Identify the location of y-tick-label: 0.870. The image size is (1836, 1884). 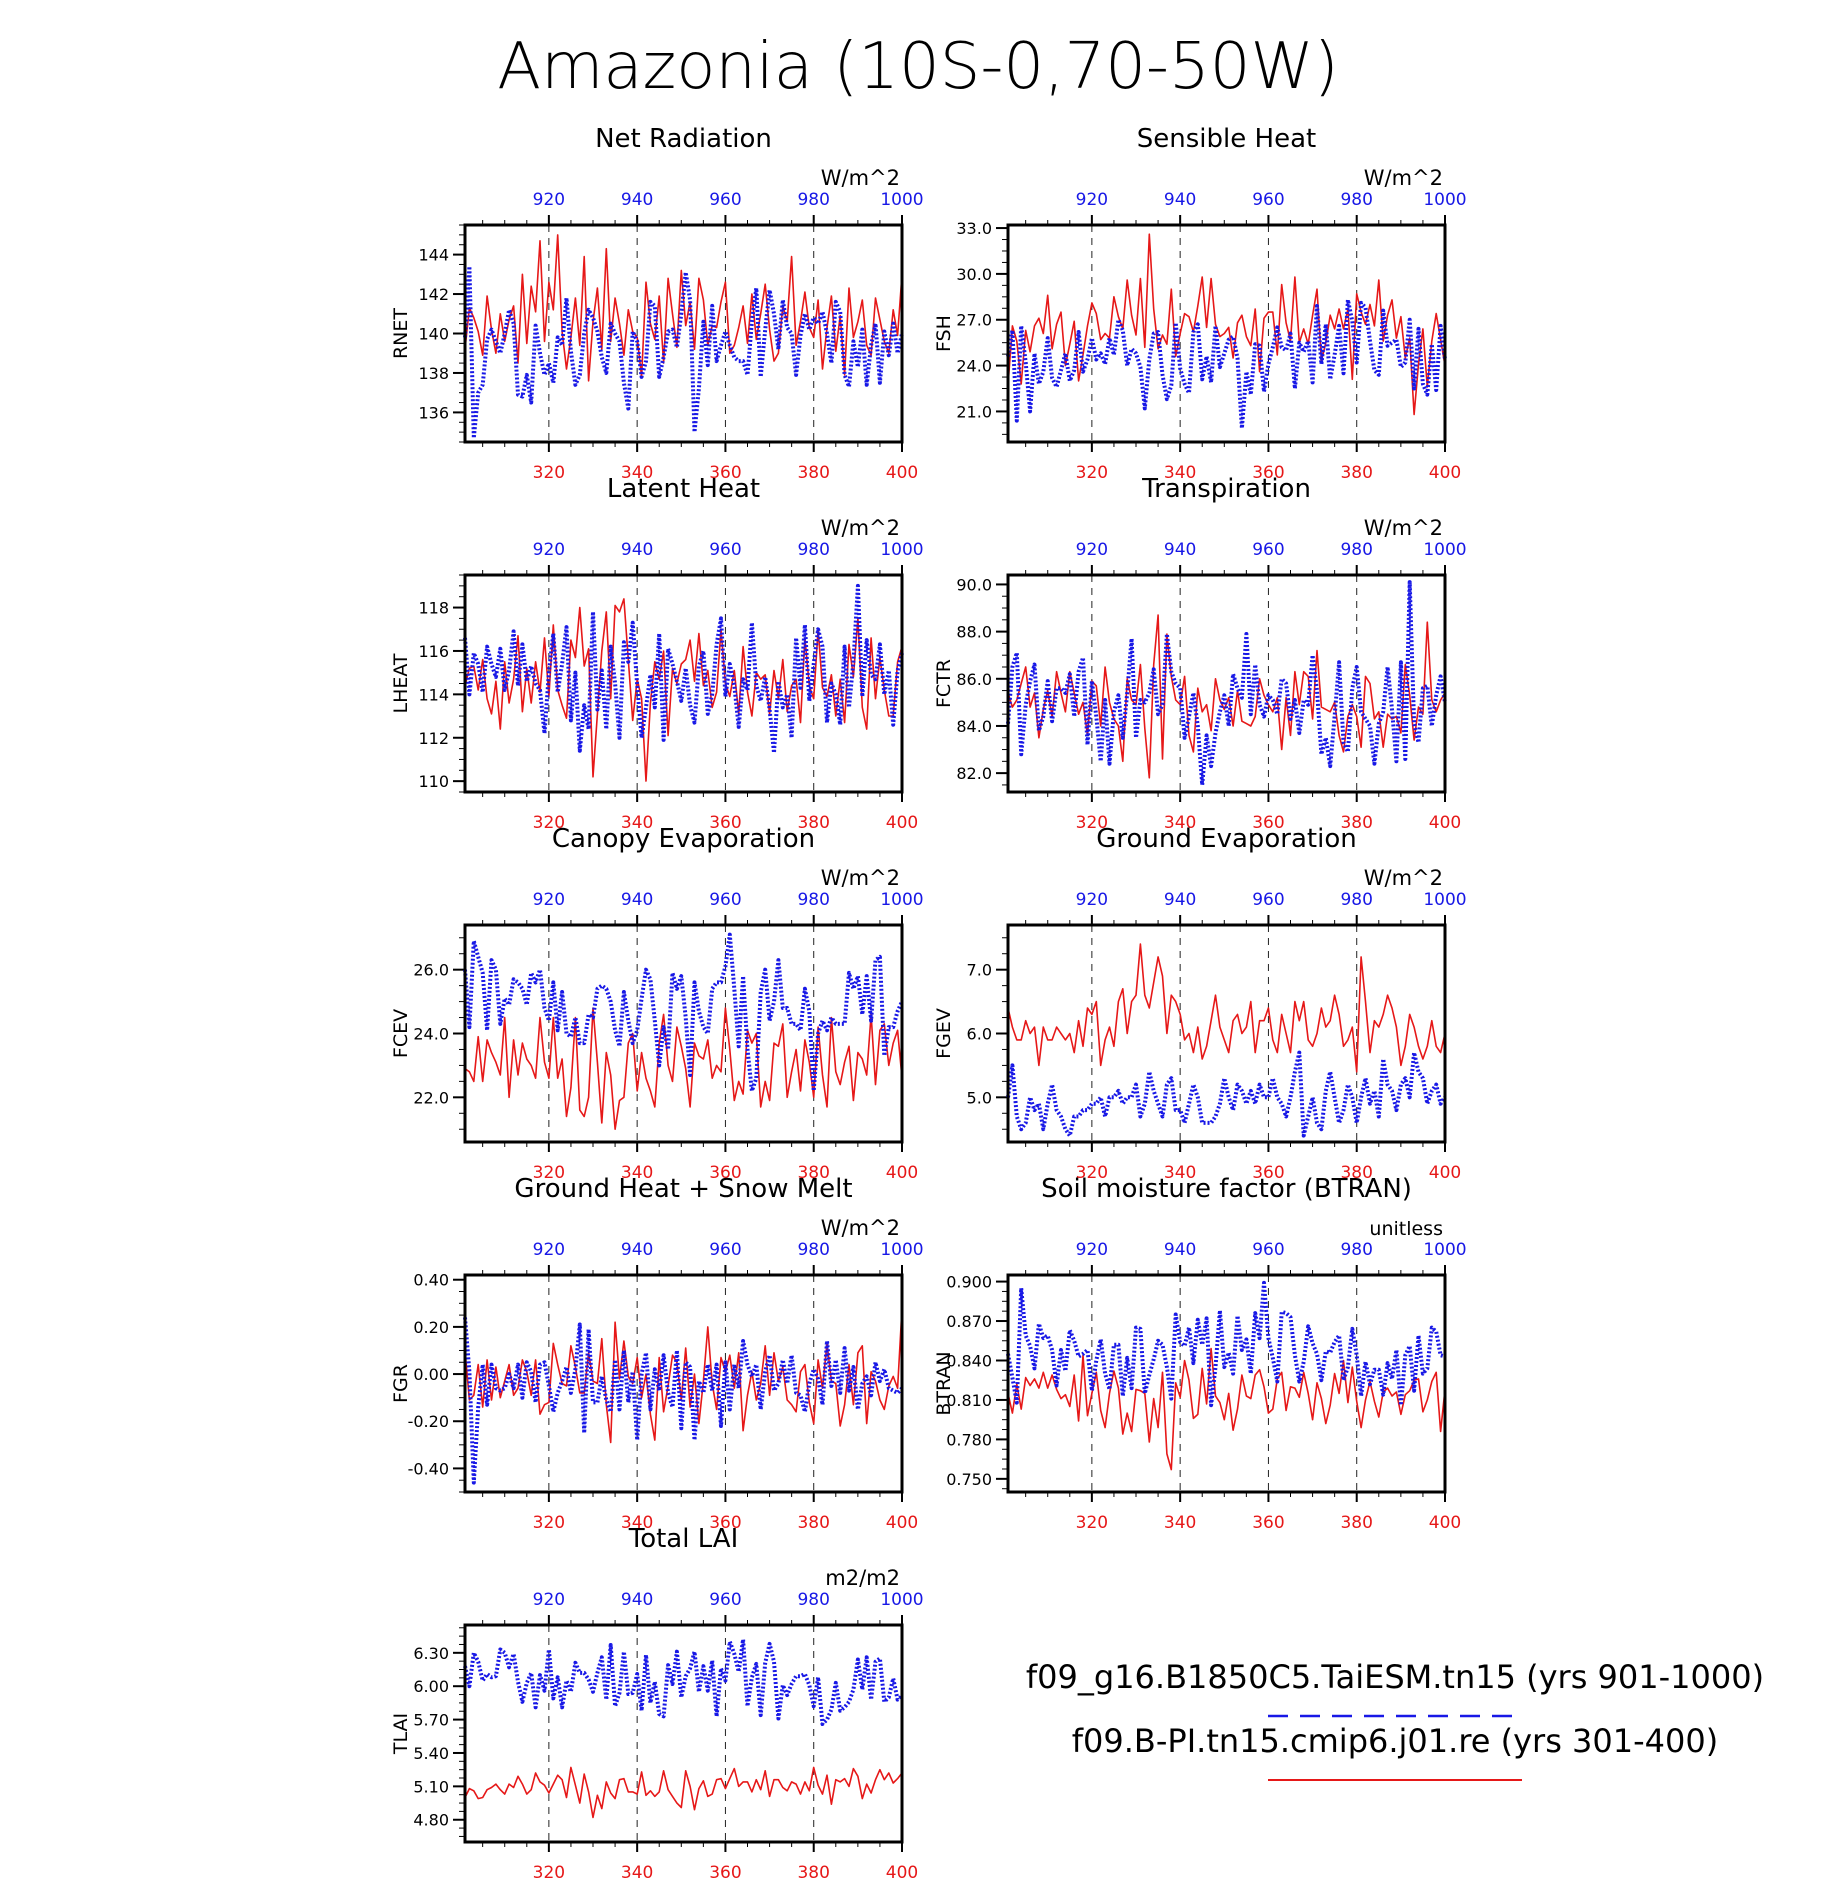
(969, 1321).